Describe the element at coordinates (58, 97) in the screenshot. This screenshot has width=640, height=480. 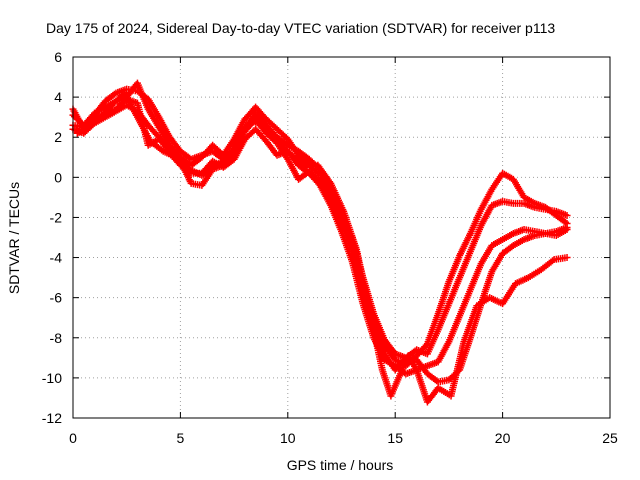
I see `y-tick-label: 4` at that location.